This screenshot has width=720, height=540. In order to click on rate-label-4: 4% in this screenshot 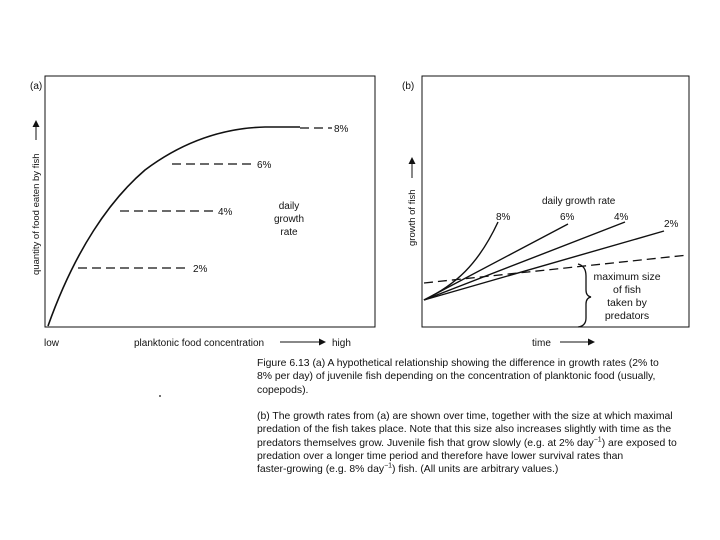, I will do `click(225, 212)`.